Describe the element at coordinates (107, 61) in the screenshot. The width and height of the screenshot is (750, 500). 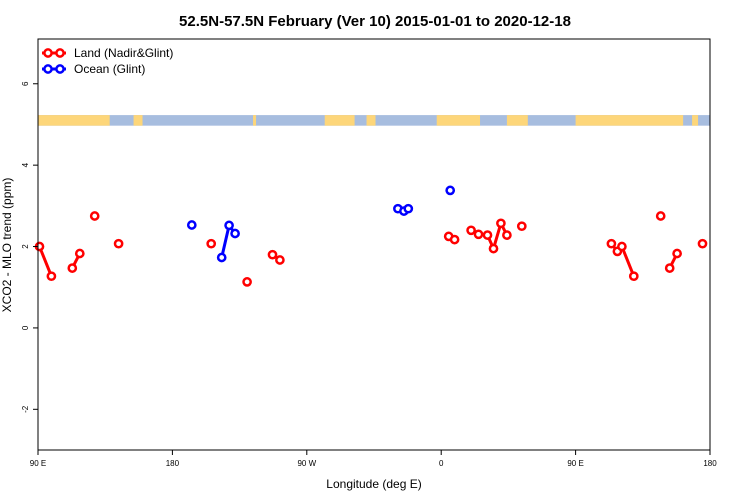
I see `legend: Land (Nadir&Glint) Ocean (Glint)` at that location.